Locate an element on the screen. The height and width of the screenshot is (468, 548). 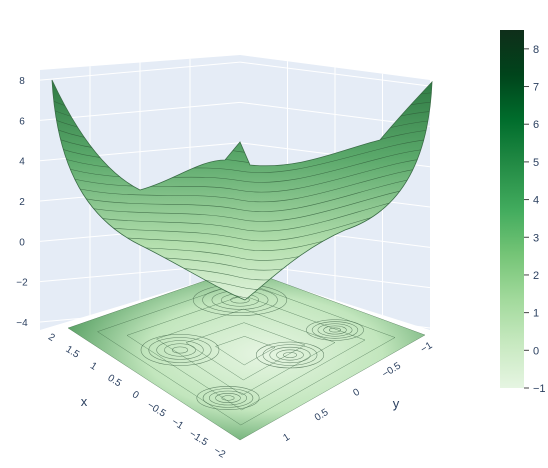
x-tick-label: 1.5 is located at coordinates (73, 352).